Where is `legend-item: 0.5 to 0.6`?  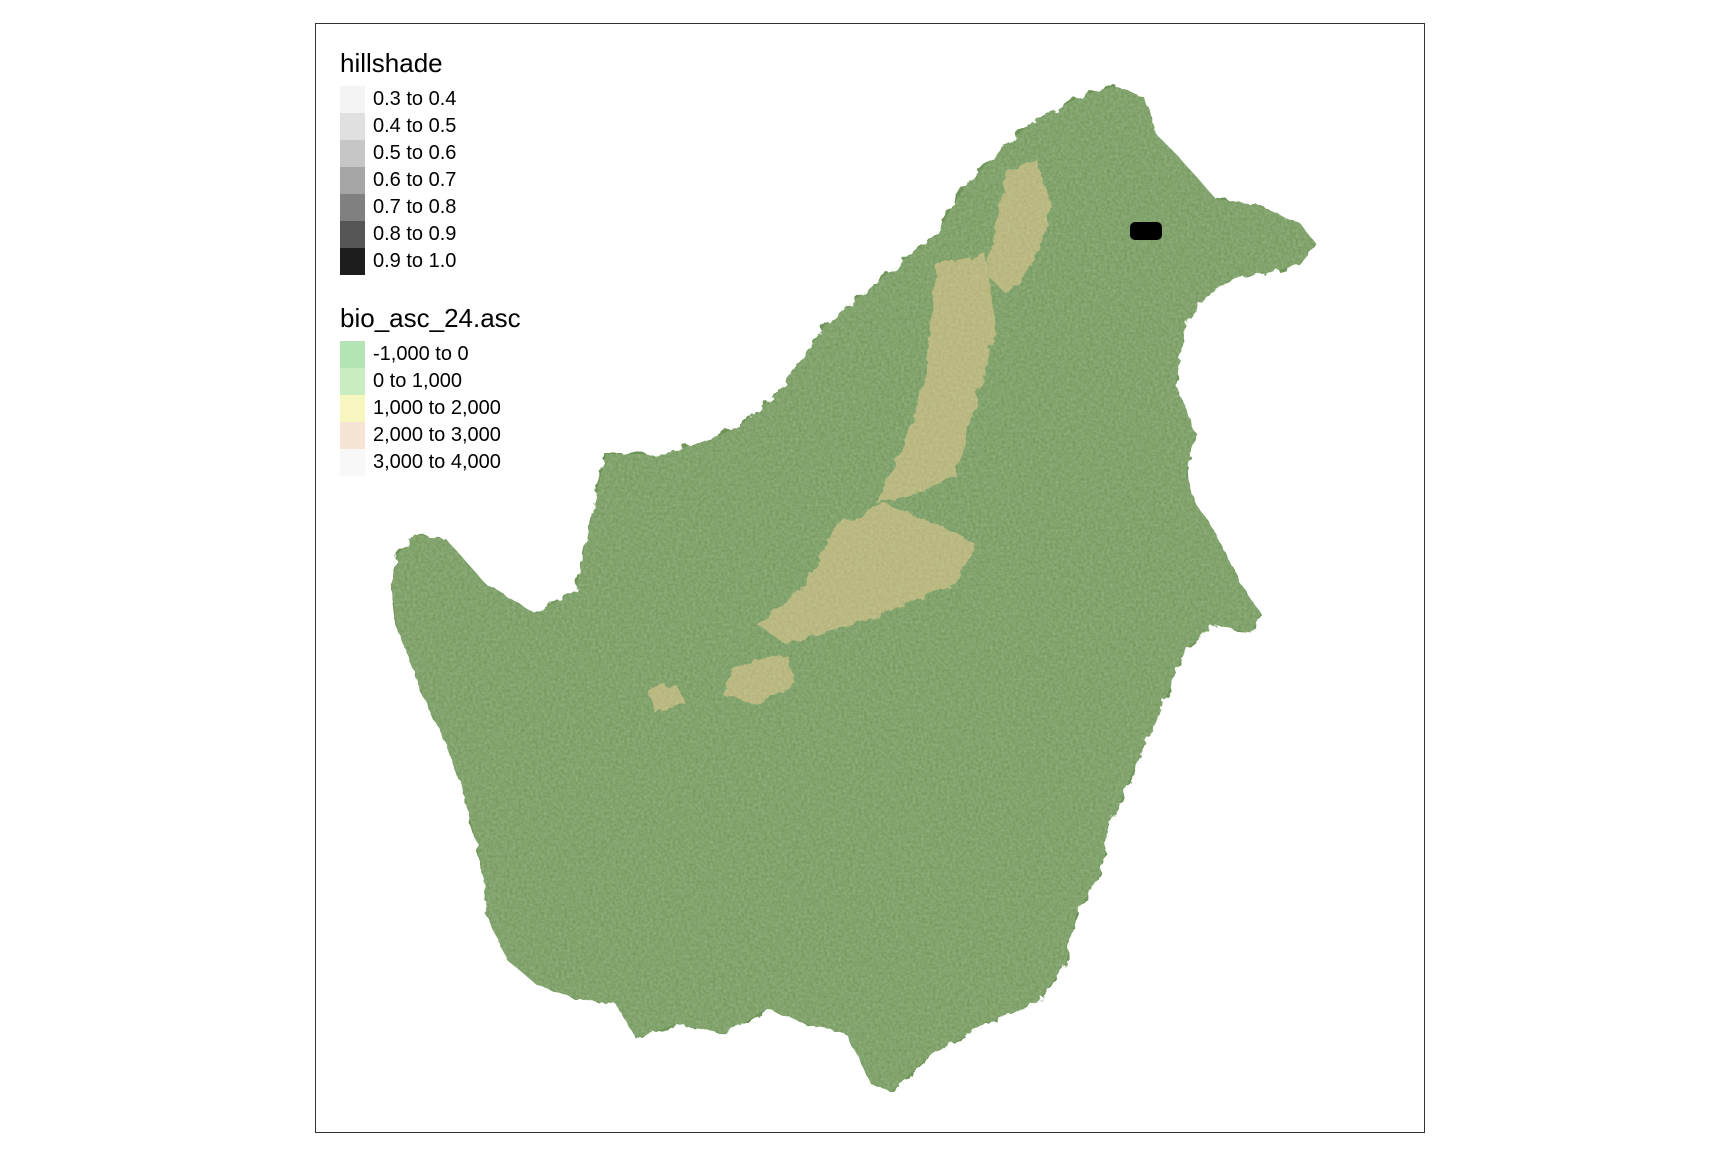 legend-item: 0.5 to 0.6 is located at coordinates (398, 153).